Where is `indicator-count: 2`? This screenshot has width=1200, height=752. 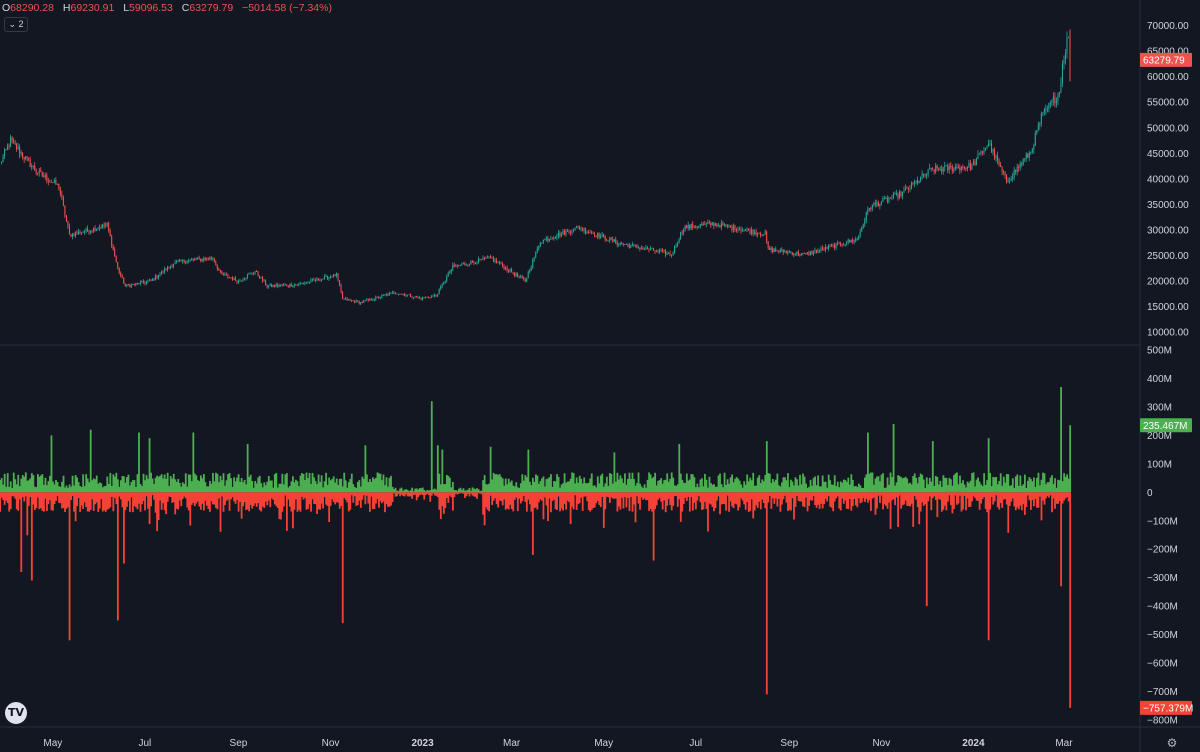
indicator-count: 2 is located at coordinates (21, 24).